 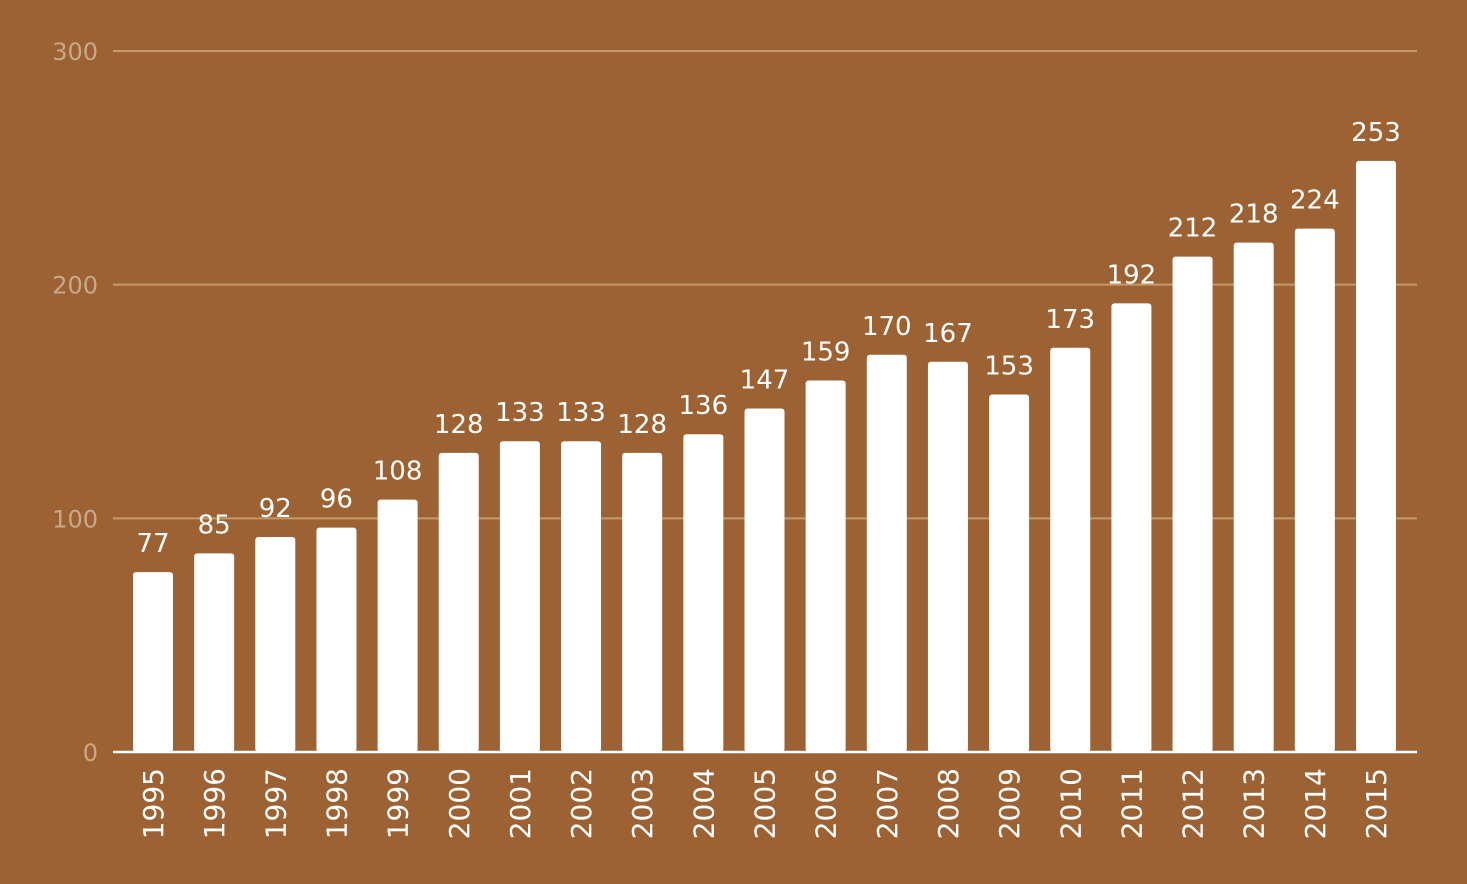 What do you see at coordinates (275, 509) in the screenshot?
I see `value-label-1997: 92` at bounding box center [275, 509].